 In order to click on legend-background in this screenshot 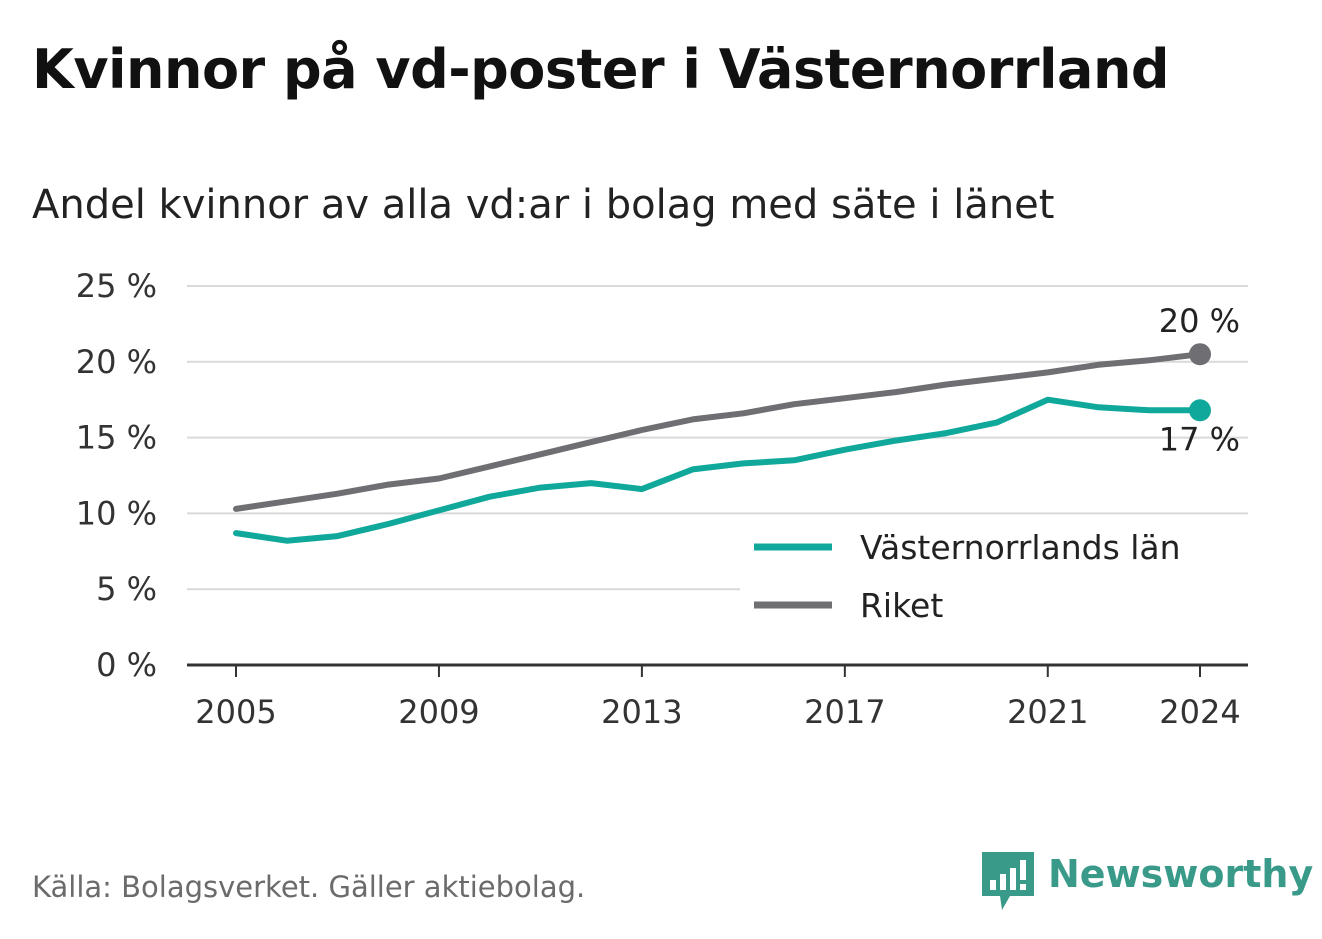, I will do `click(994, 575)`.